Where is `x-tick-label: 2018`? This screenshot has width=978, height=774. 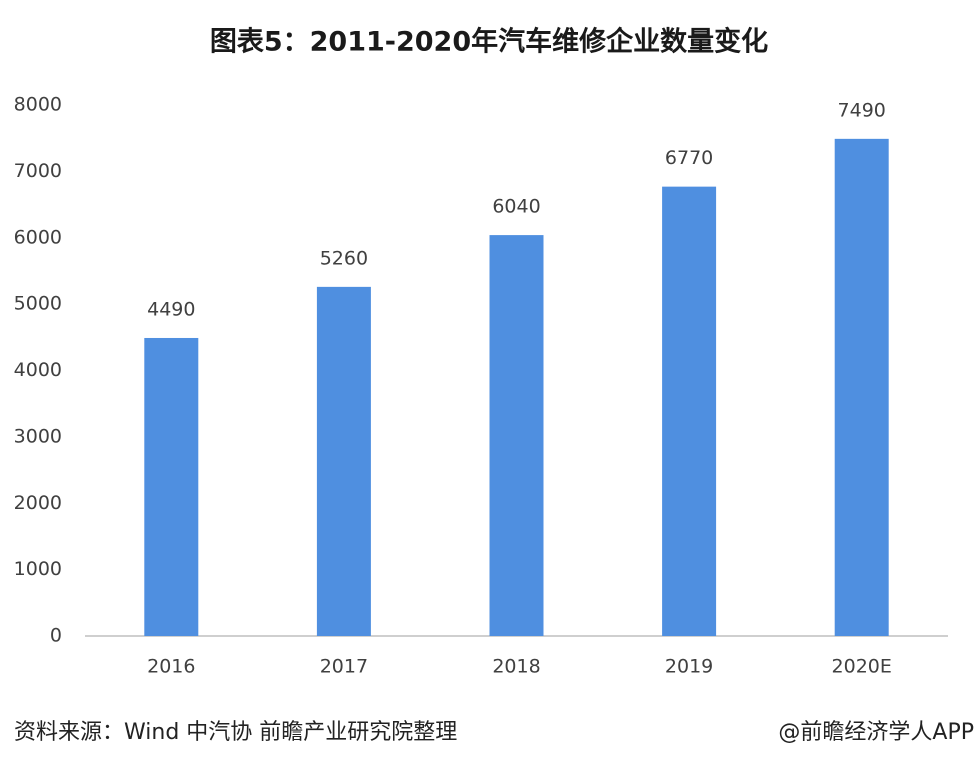 x-tick-label: 2018 is located at coordinates (516, 667).